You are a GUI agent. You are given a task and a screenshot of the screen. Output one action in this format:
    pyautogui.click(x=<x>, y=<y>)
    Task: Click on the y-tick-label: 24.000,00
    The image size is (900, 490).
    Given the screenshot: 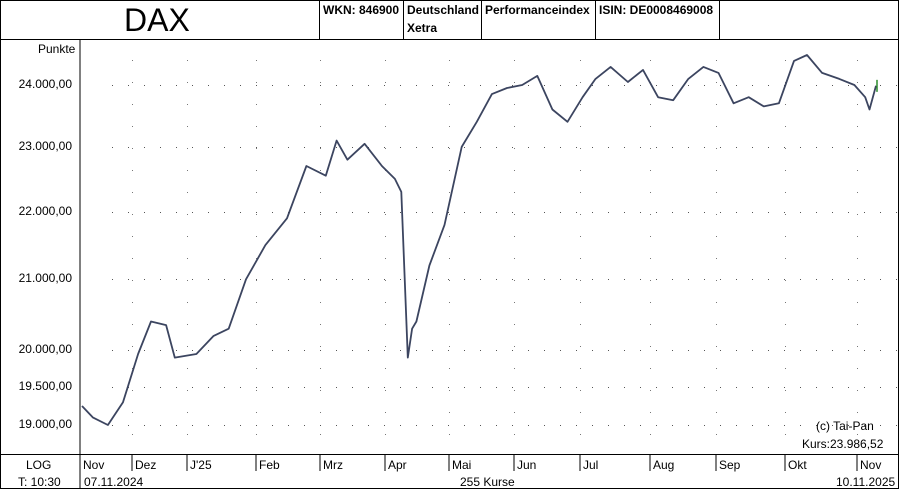 What is the action you would take?
    pyautogui.click(x=45, y=84)
    